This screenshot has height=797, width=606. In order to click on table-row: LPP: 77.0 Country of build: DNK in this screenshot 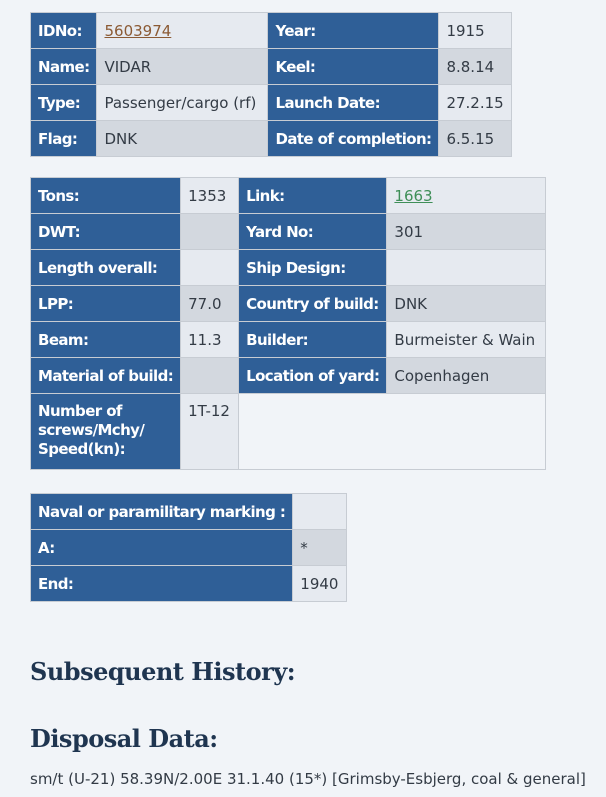, I will do `click(288, 303)`.